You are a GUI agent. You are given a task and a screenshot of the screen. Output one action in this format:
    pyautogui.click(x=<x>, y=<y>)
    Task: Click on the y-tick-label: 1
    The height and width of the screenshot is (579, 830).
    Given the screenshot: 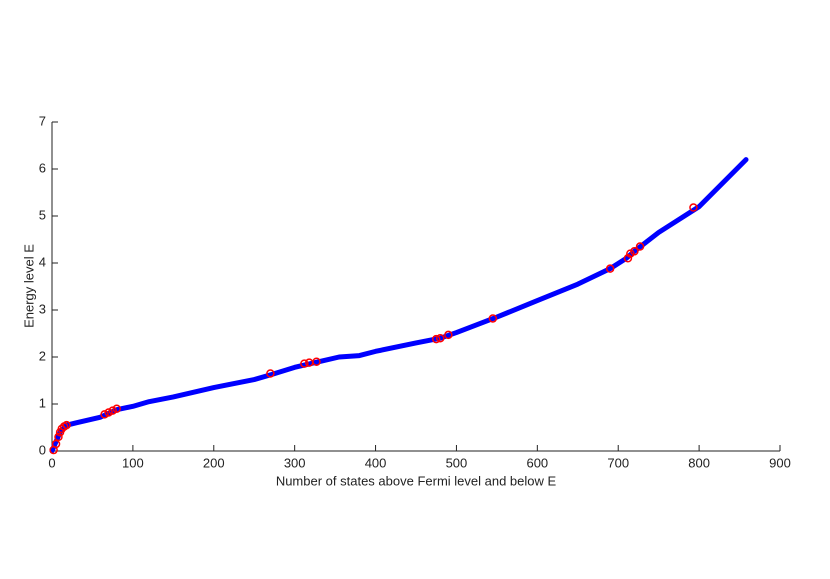 What is the action you would take?
    pyautogui.click(x=42, y=402)
    